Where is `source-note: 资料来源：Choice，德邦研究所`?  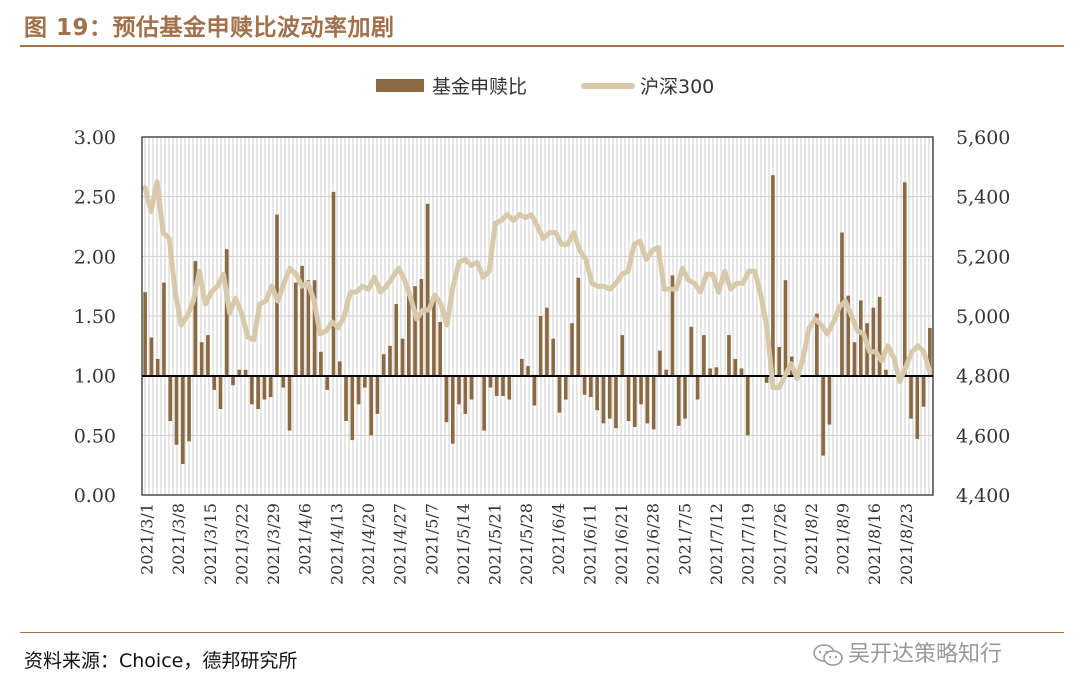 source-note: 资料来源：Choice，德邦研究所 is located at coordinates (161, 661).